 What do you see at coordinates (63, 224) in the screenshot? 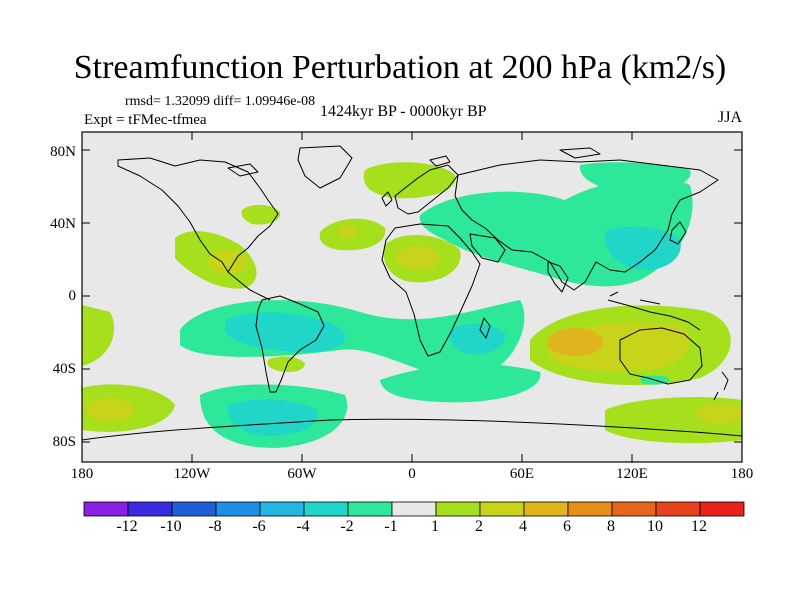
I see `y-tick-label: 40N` at bounding box center [63, 224].